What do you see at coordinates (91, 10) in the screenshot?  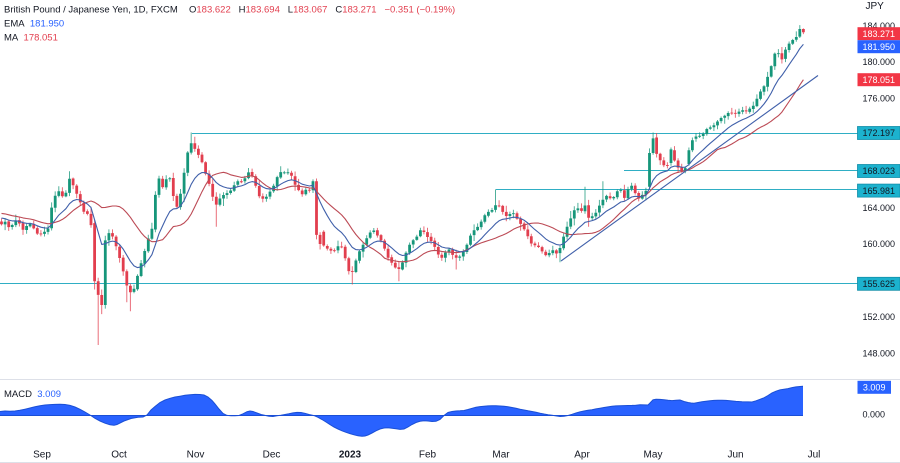 I see `svg-text:British Pound / Japanese Yen,: British Pound / Japanese Yen, 1D, FXCM` at bounding box center [91, 10].